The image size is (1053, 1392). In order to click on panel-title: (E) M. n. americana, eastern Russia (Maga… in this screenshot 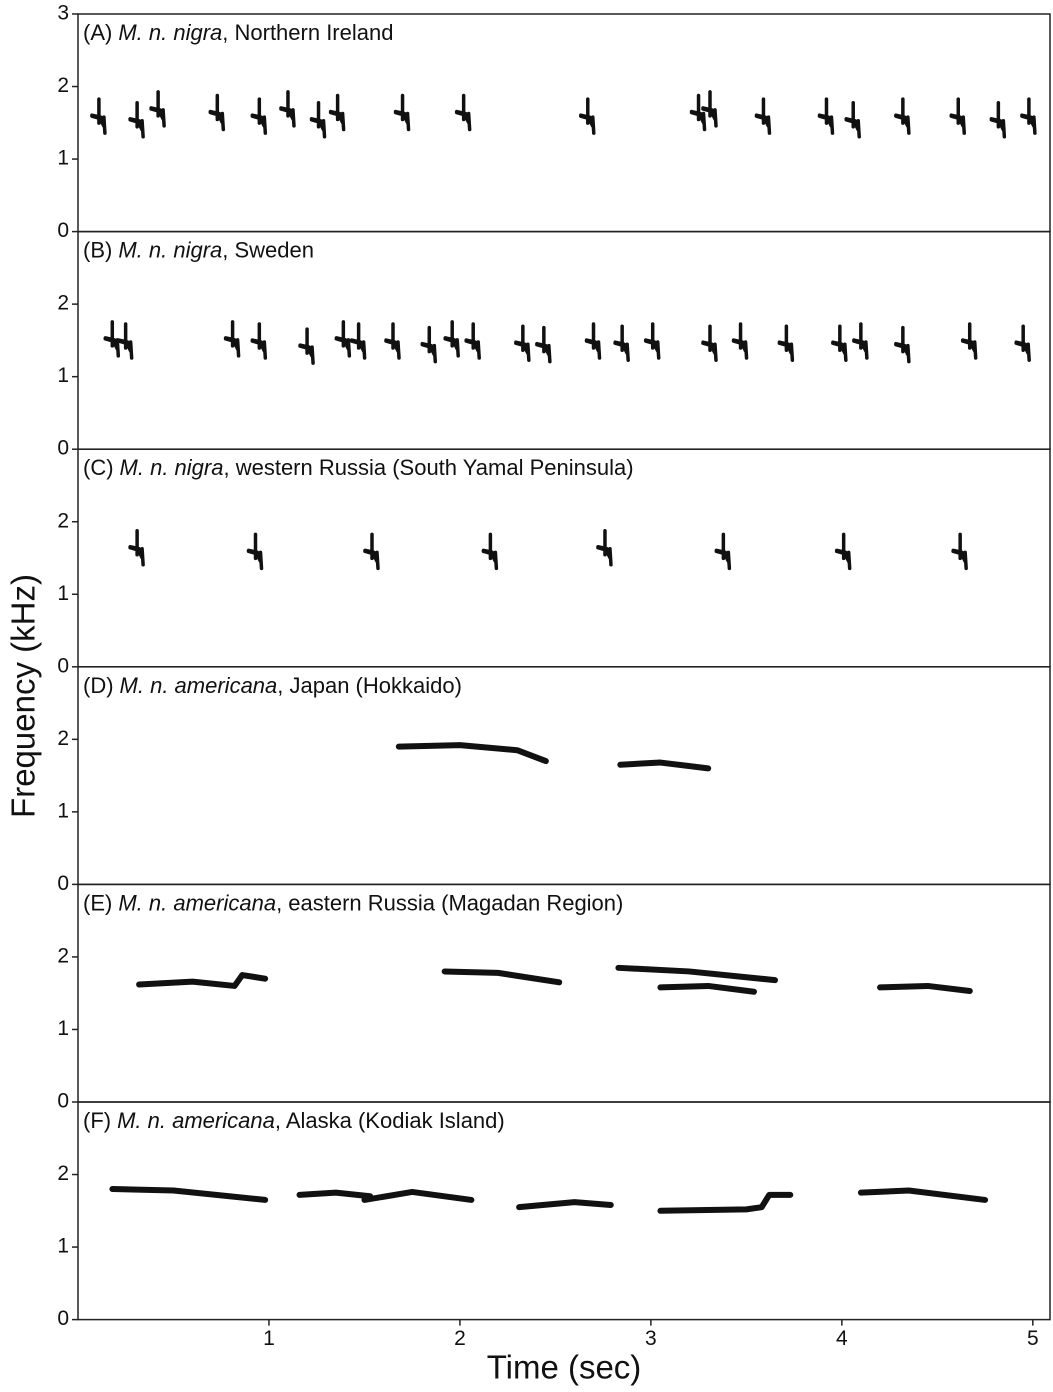, I will do `click(353, 902)`.